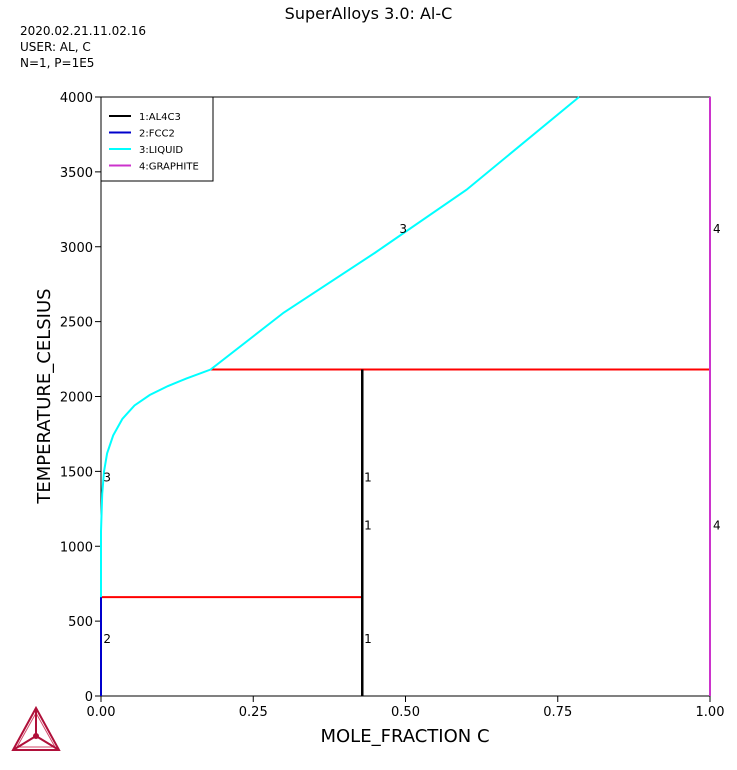 Image resolution: width=737 pixels, height=770 pixels. What do you see at coordinates (76, 547) in the screenshot?
I see `y-tick-label: 1000` at bounding box center [76, 547].